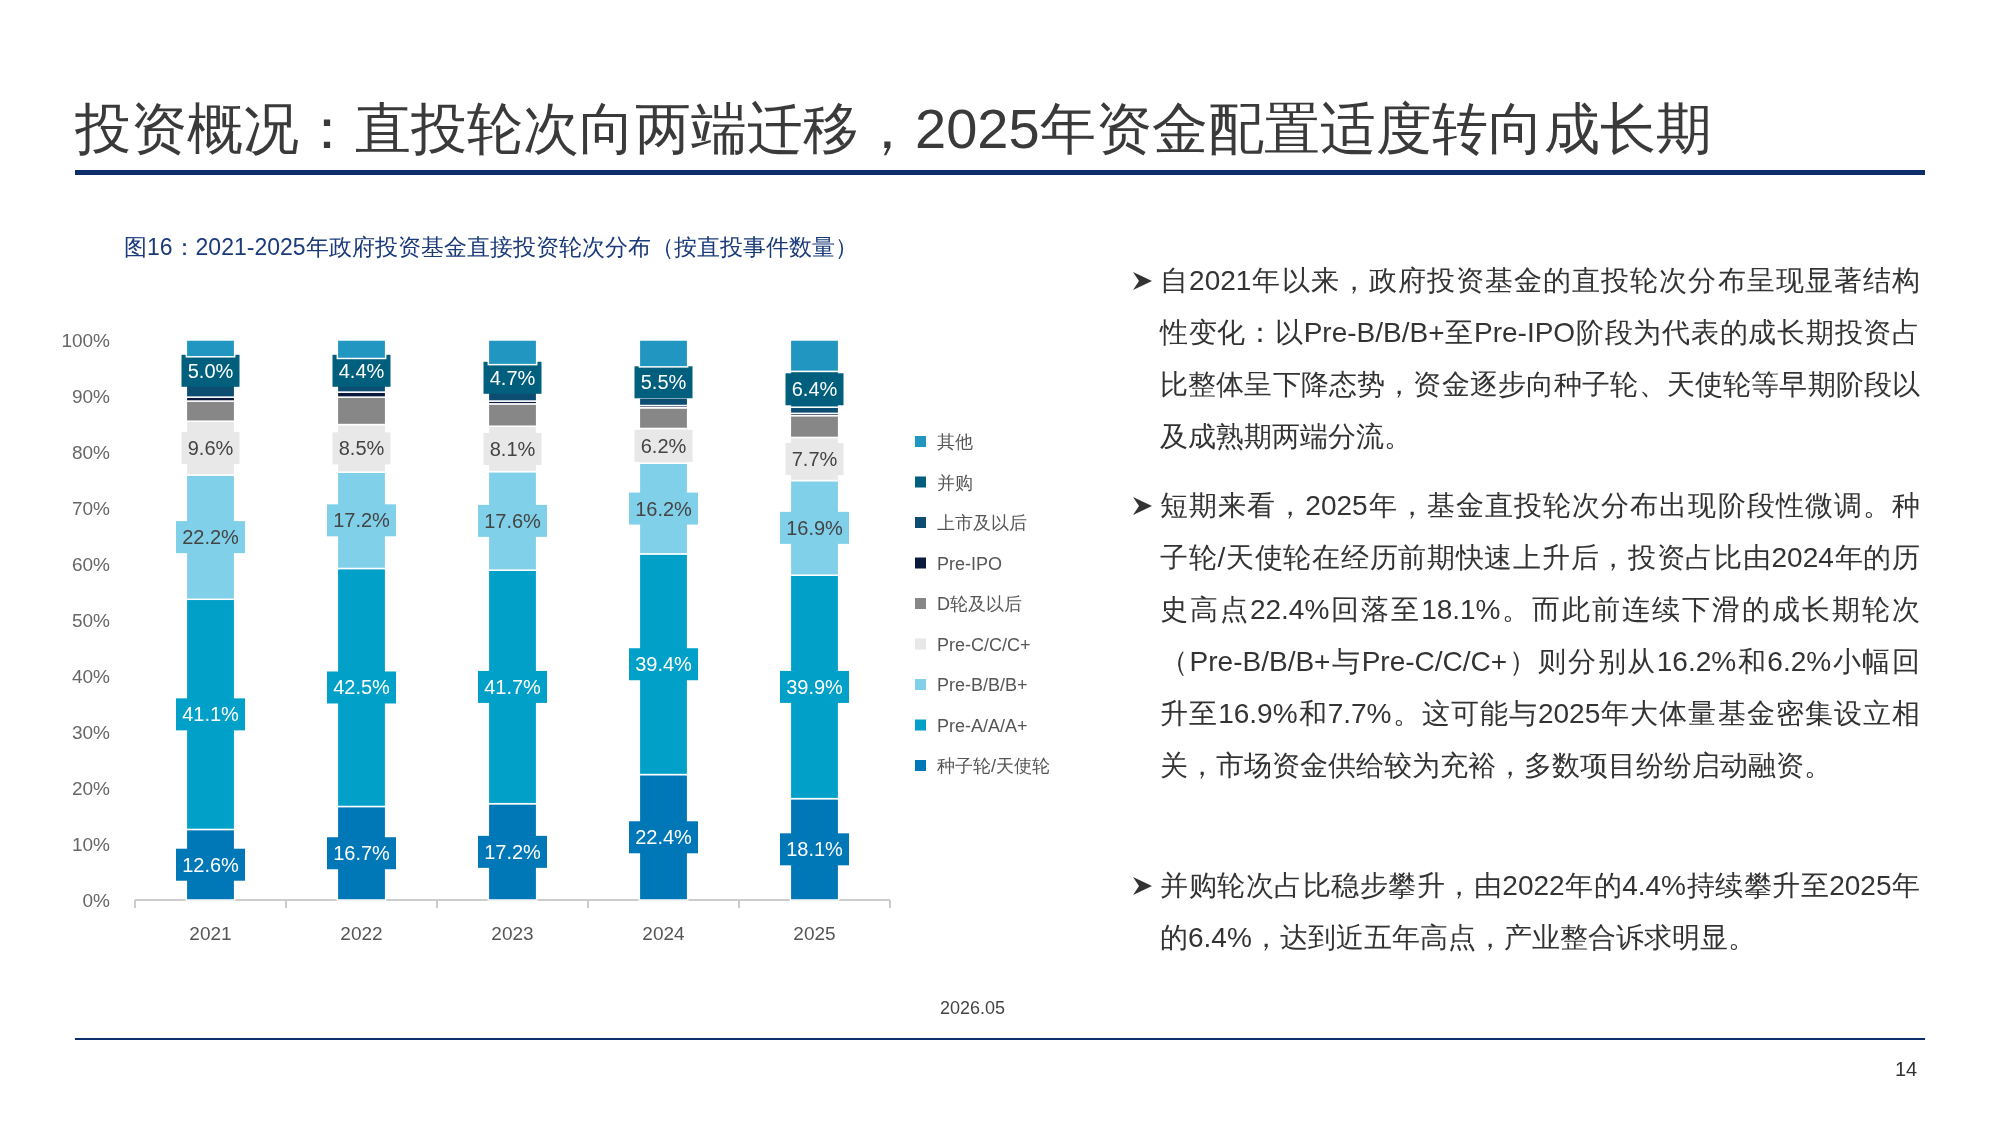 Image resolution: width=2000 pixels, height=1125 pixels. I want to click on legend-label: 种子轮/天使轮, so click(994, 766).